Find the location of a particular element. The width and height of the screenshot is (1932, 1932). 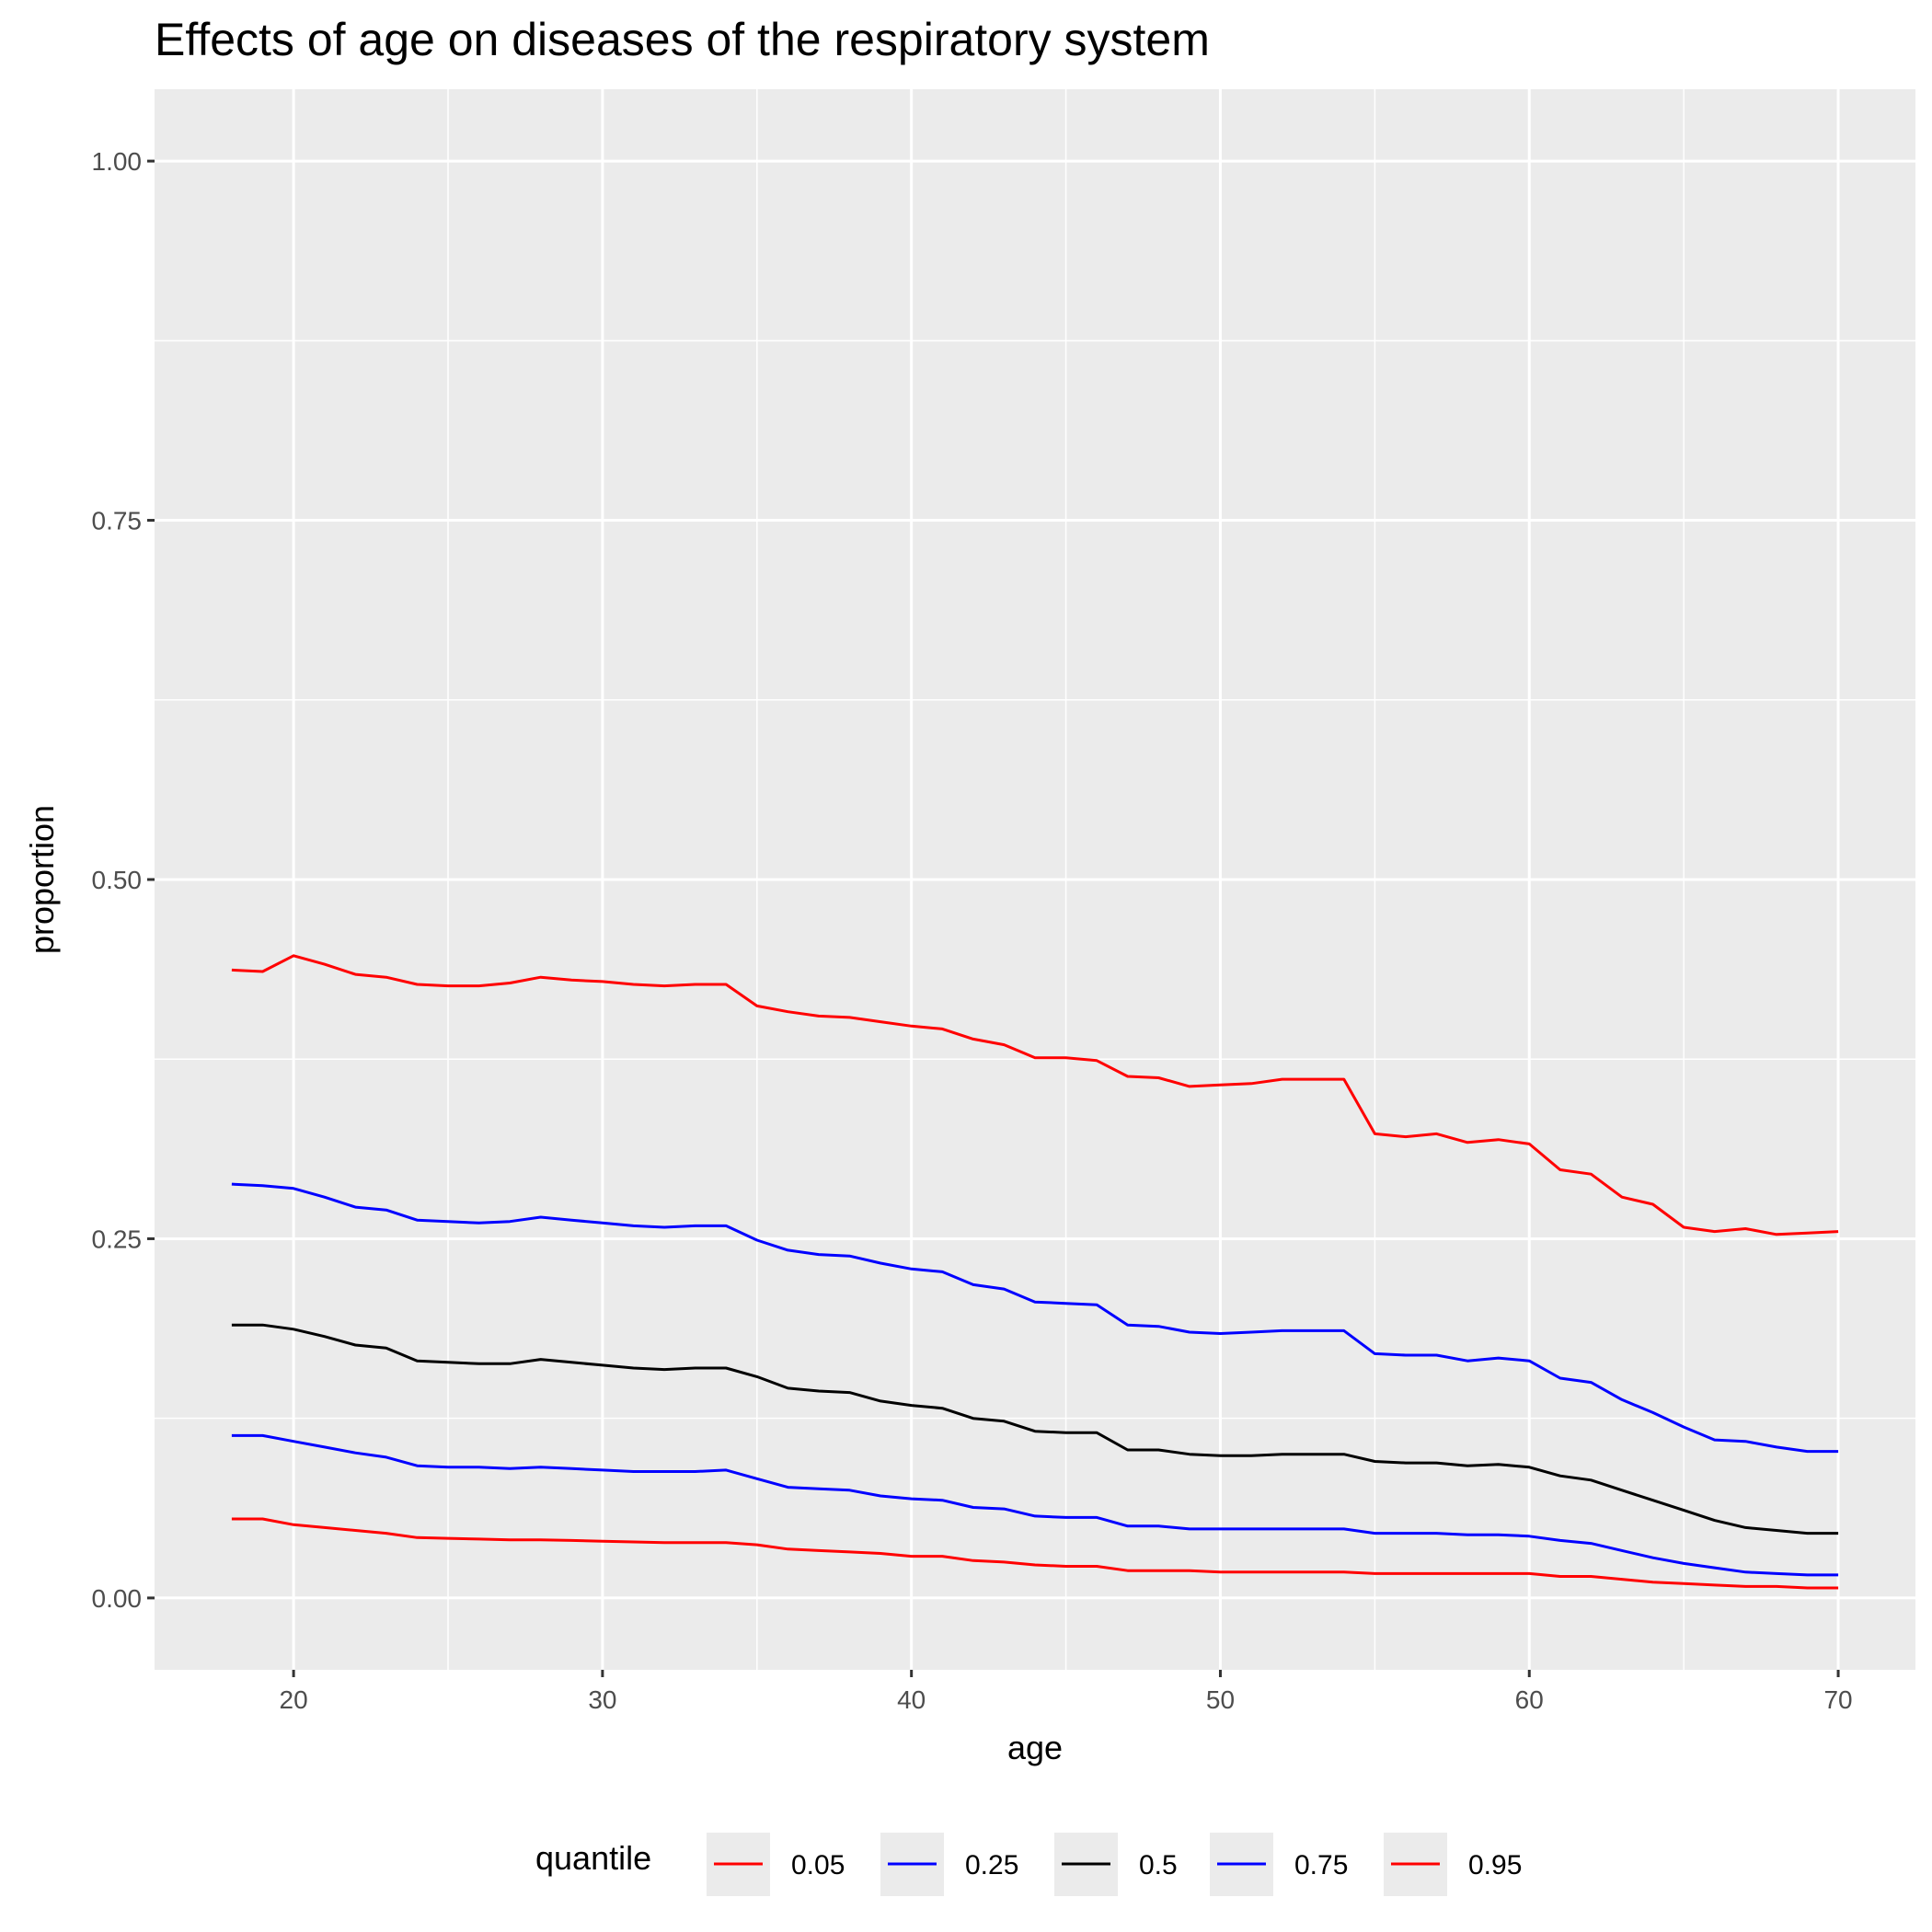

x-axis-title: age is located at coordinates (1035, 1747).